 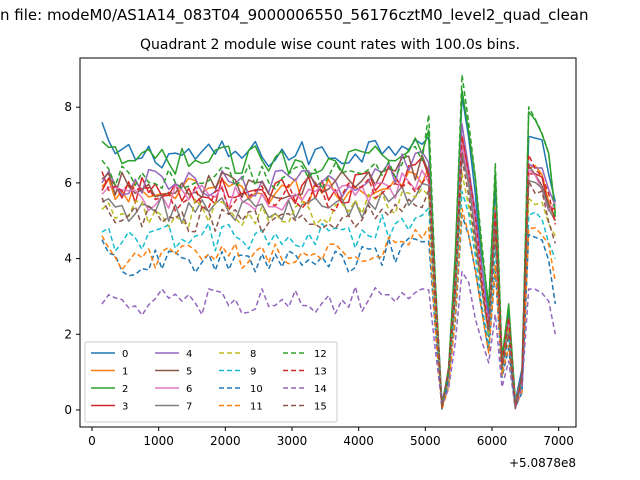 I want to click on x-tick-label: 2000, so click(x=225, y=441).